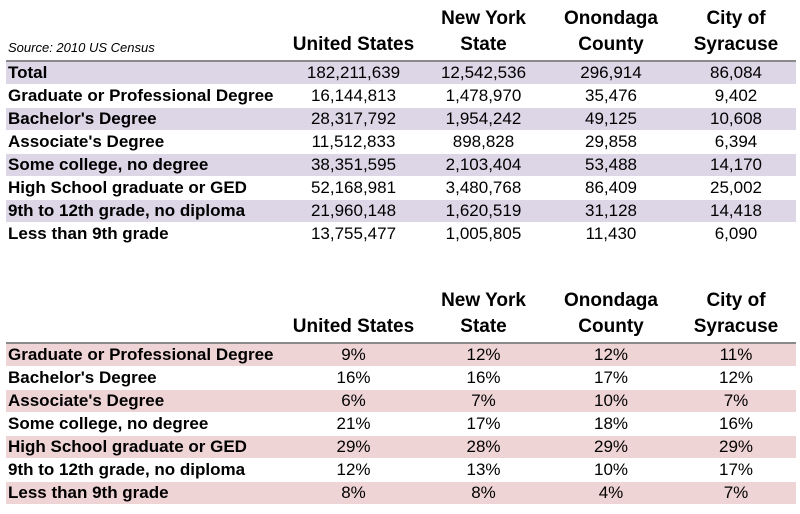  I want to click on table-cell: 31,128, so click(611, 211).